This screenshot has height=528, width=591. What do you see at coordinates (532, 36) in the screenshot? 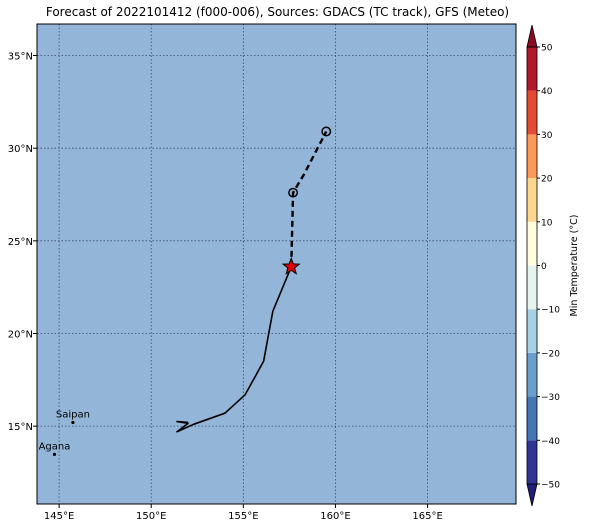
I see `colorbar-extend-high` at bounding box center [532, 36].